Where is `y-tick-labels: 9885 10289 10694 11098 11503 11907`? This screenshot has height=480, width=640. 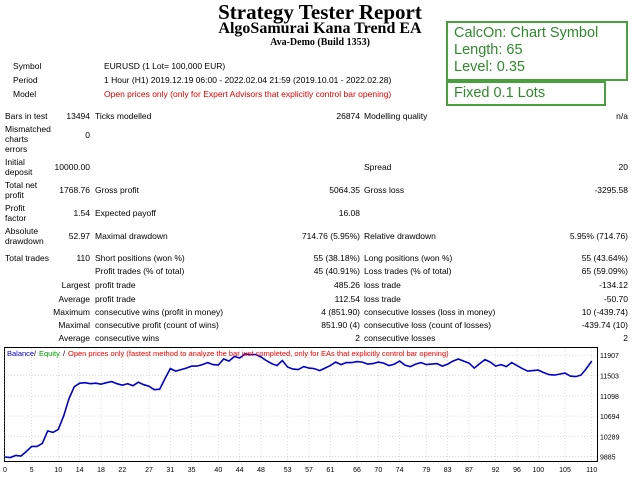
y-tick-labels: 9885 10289 10694 11098 11503 11907 is located at coordinates (610, 407).